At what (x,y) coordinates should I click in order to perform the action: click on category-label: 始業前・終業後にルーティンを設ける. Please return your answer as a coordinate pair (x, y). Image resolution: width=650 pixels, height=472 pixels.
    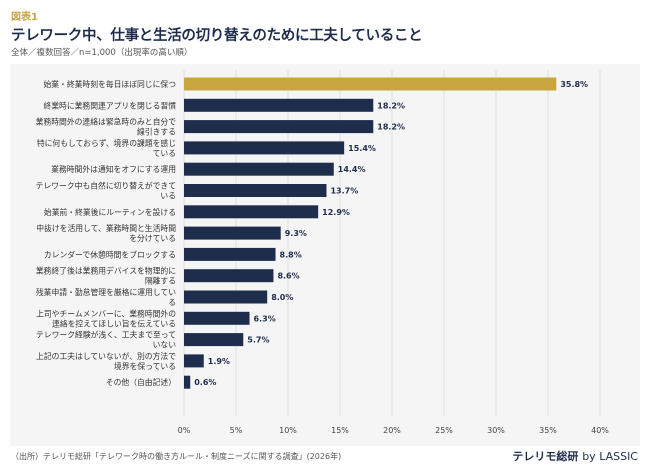
    Looking at the image, I should click on (110, 212).